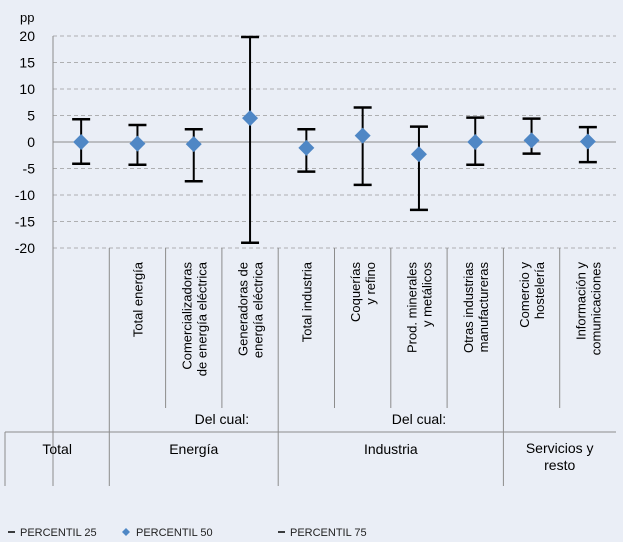 This screenshot has height=542, width=623. I want to click on legend-label: PERCENTIL 50, so click(174, 533).